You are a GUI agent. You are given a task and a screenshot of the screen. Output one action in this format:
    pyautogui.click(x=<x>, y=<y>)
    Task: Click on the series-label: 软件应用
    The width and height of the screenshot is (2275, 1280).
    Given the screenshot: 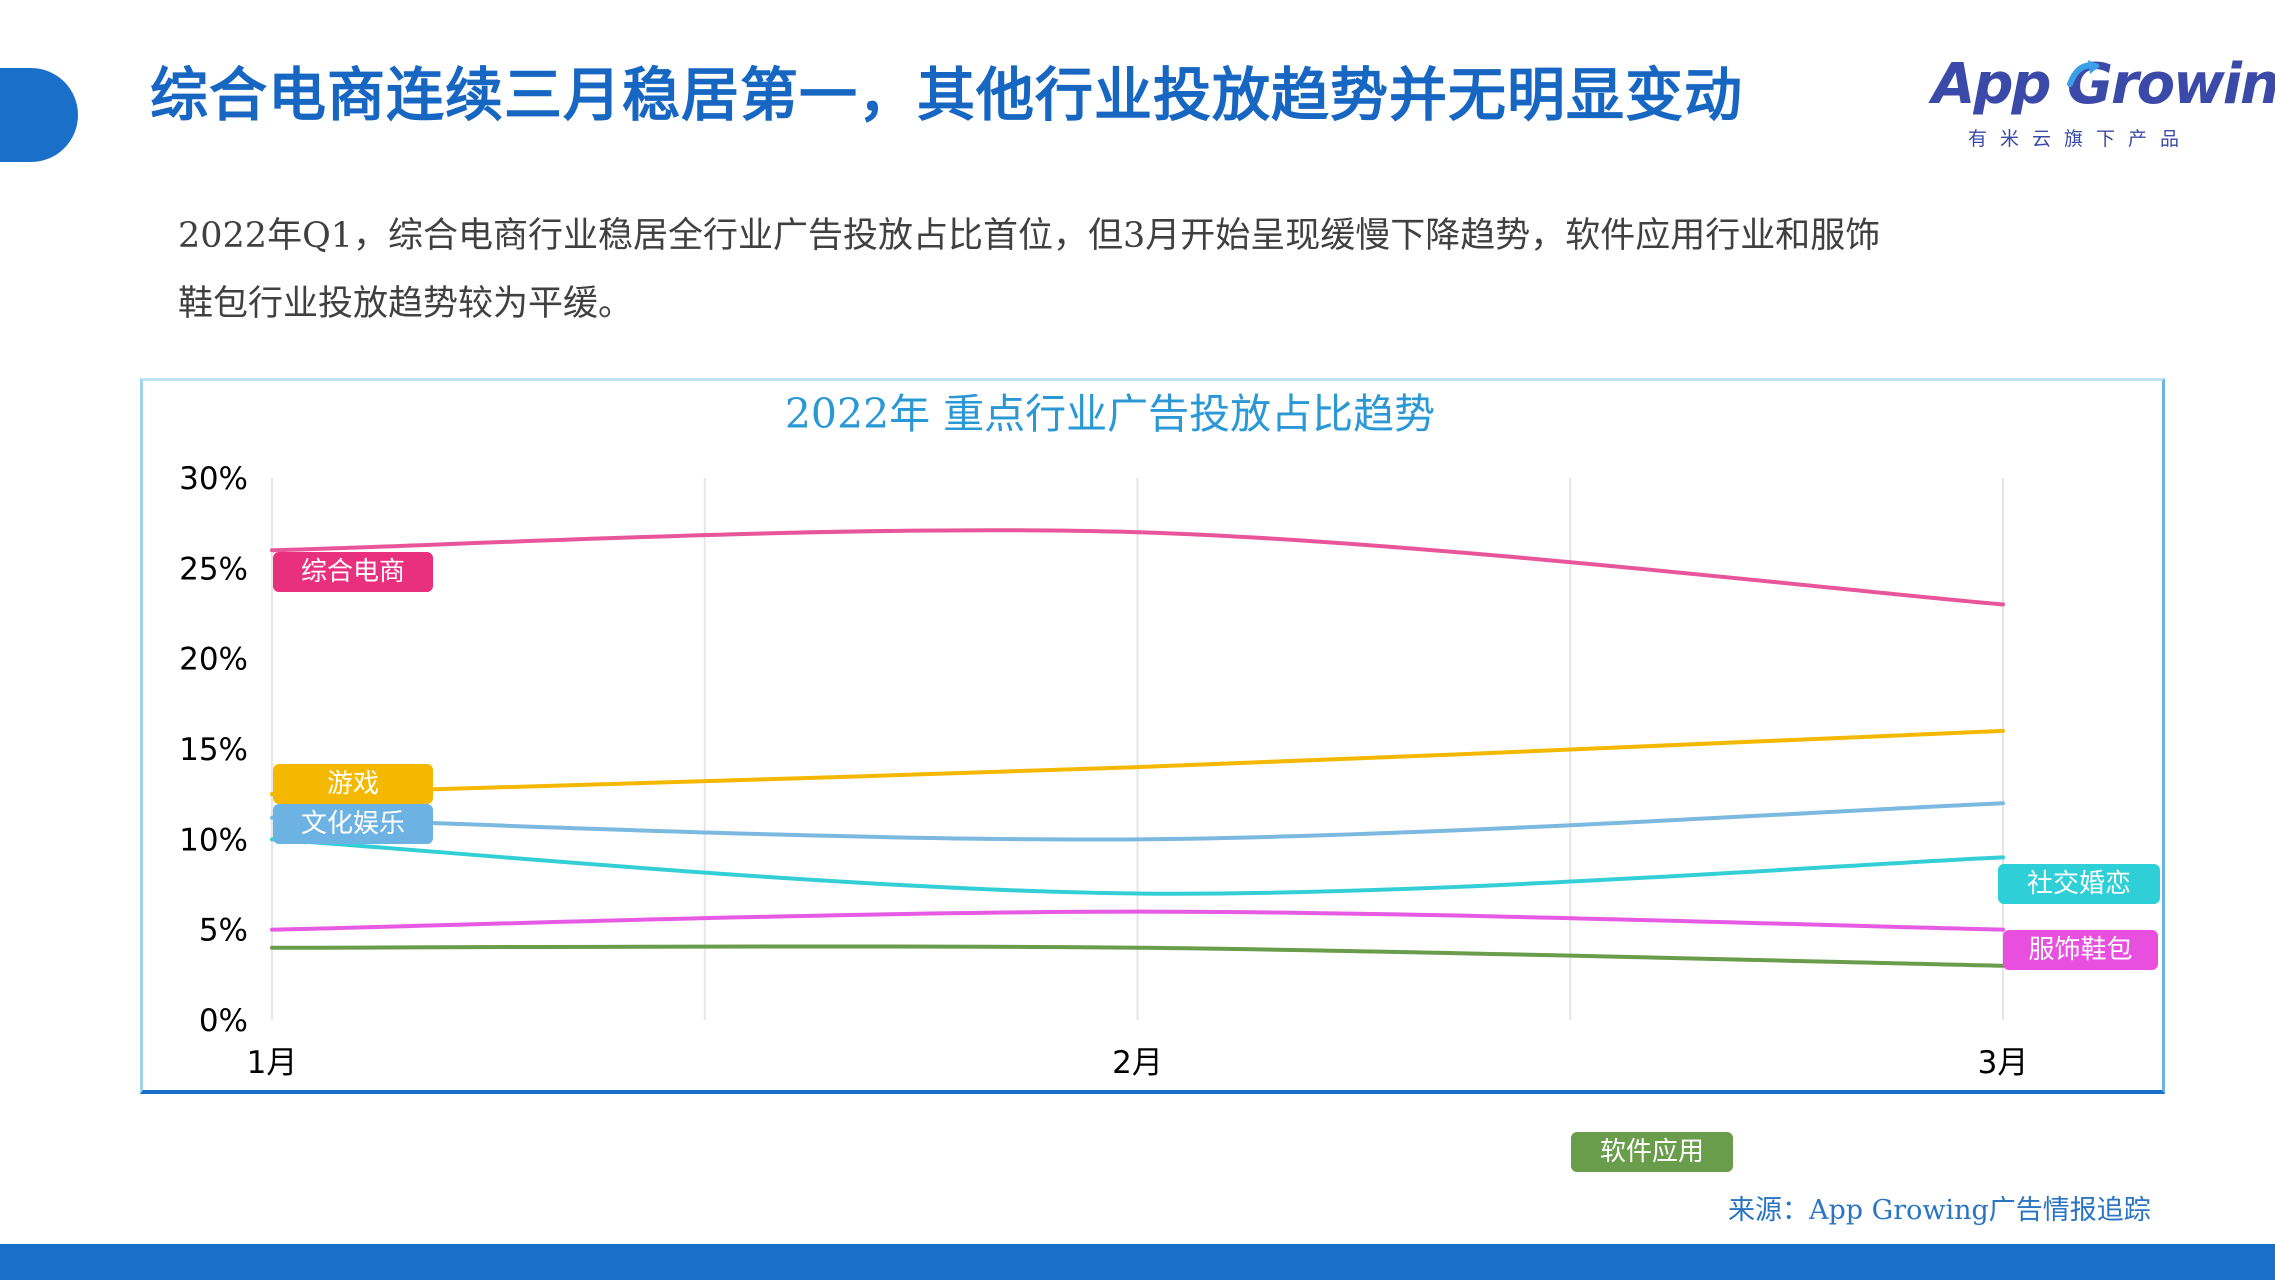 What is the action you would take?
    pyautogui.click(x=1652, y=1152)
    